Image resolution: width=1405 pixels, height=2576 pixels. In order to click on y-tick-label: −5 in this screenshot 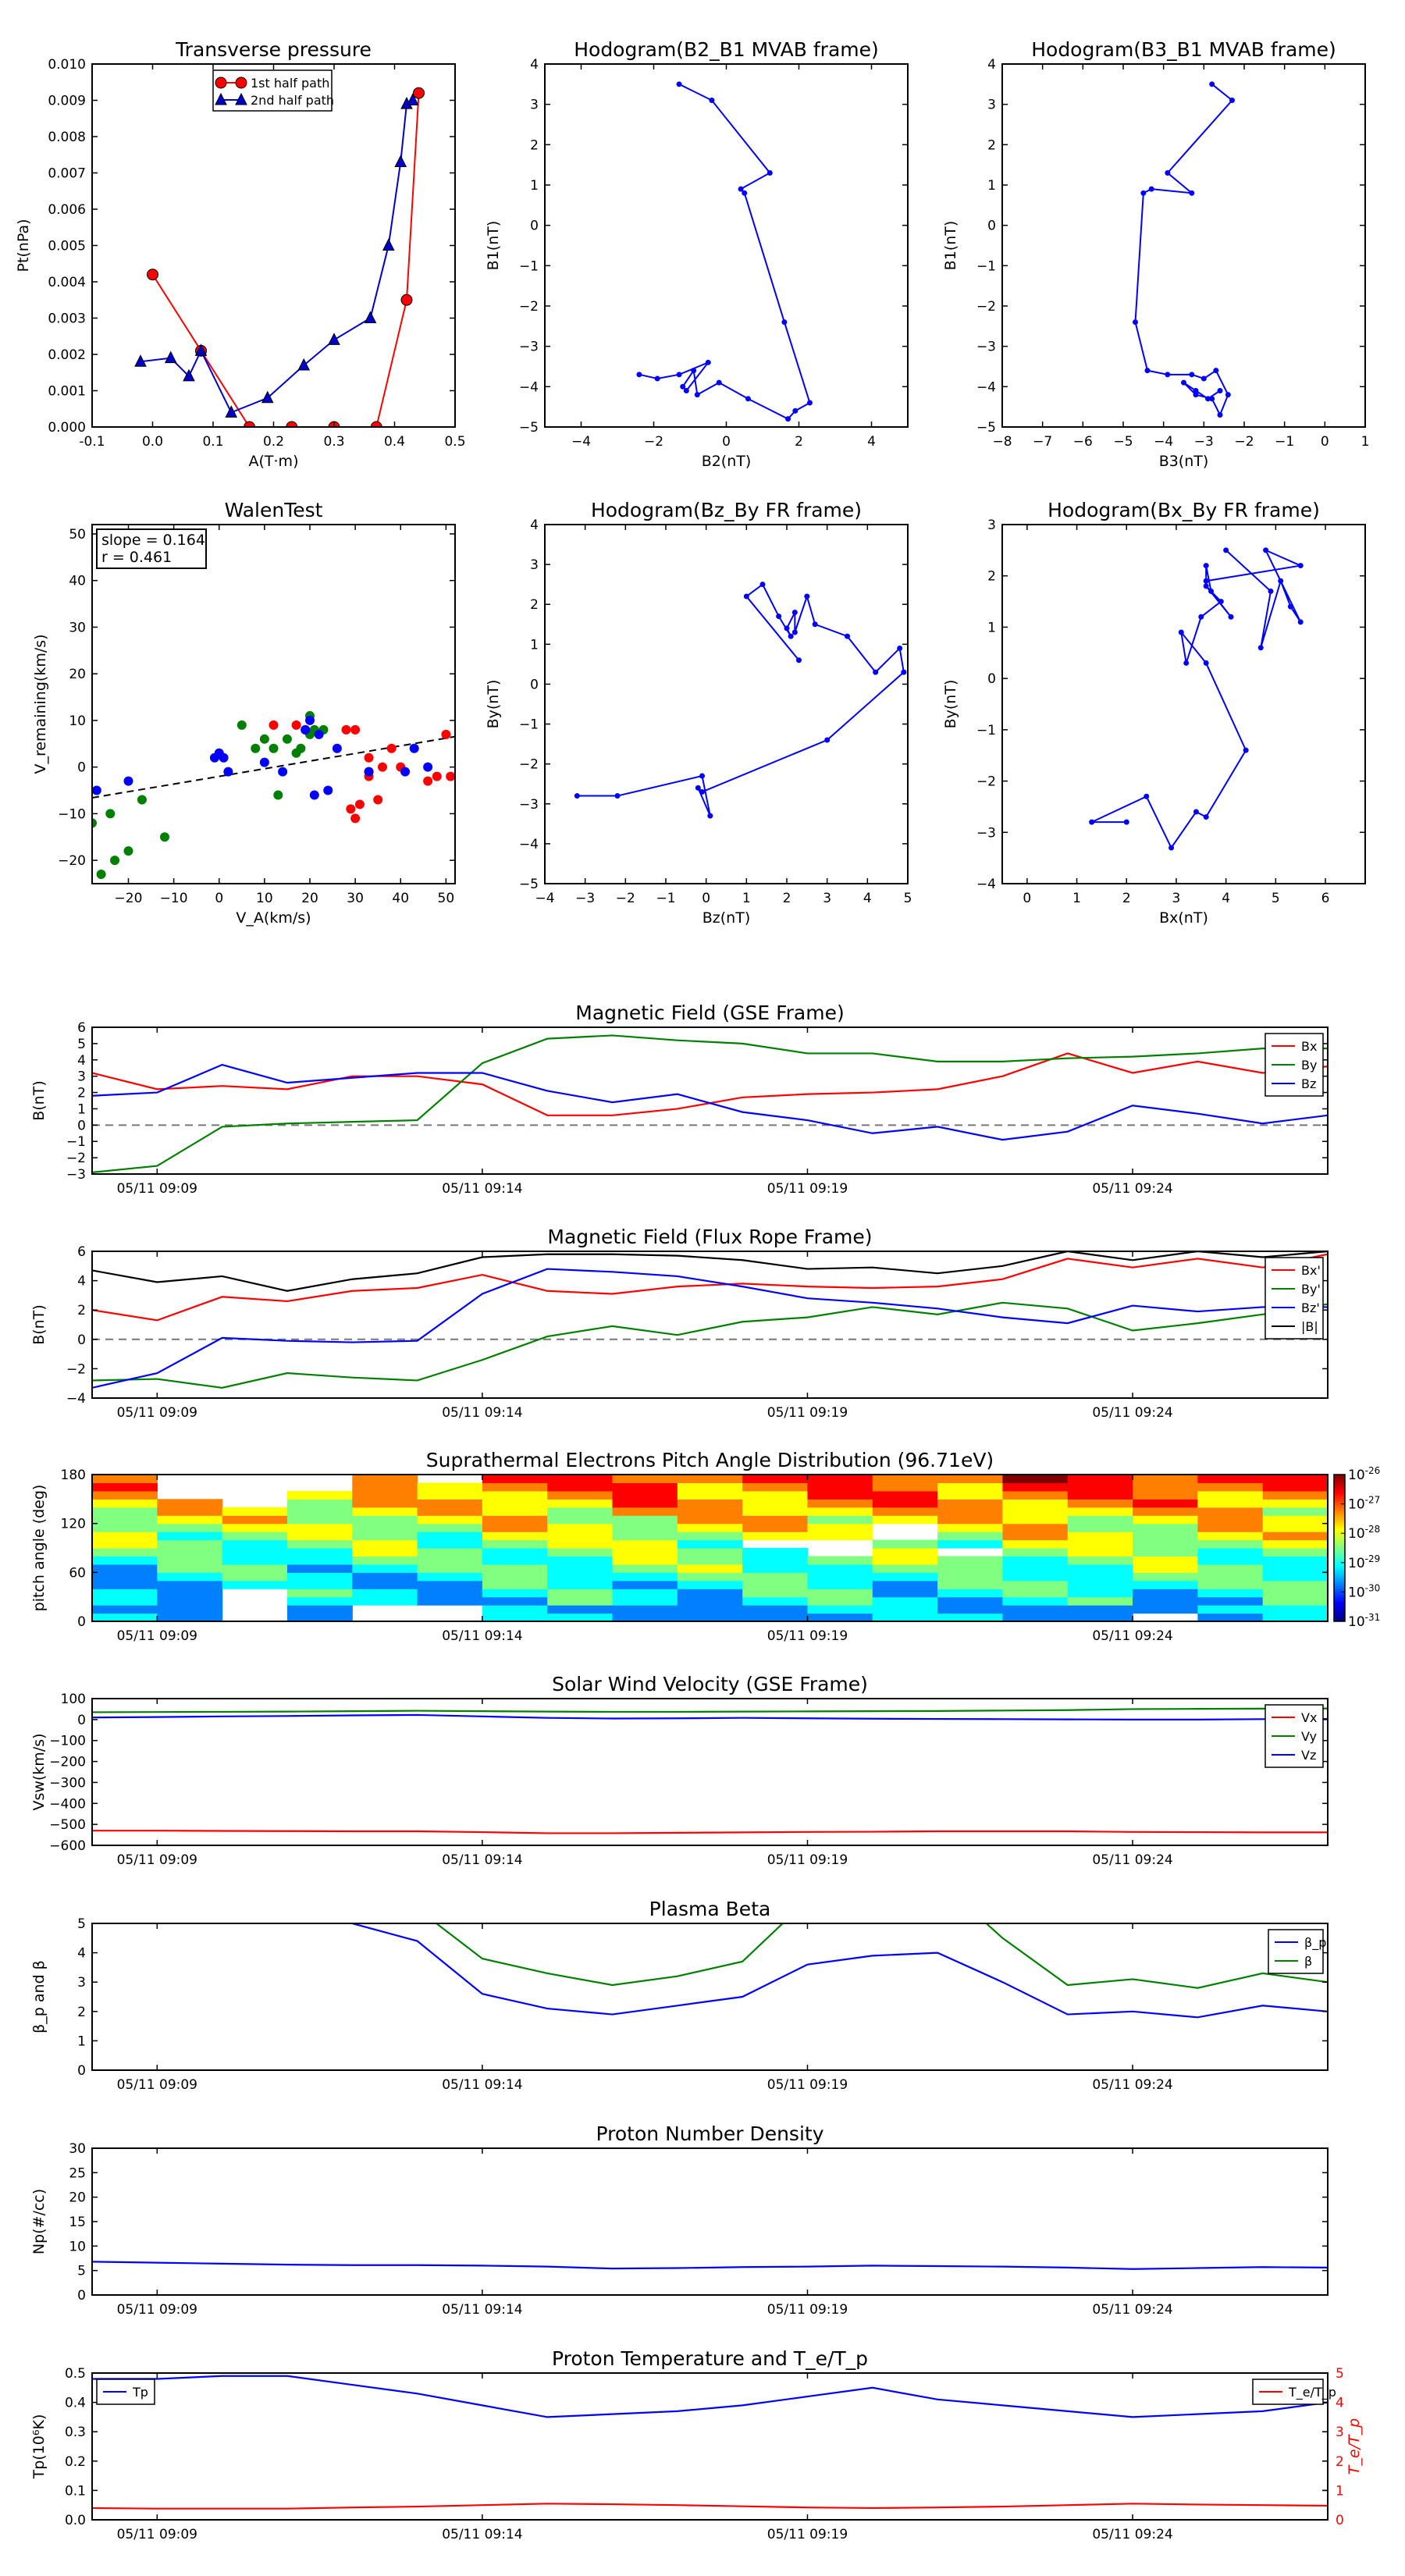, I will do `click(529, 428)`.